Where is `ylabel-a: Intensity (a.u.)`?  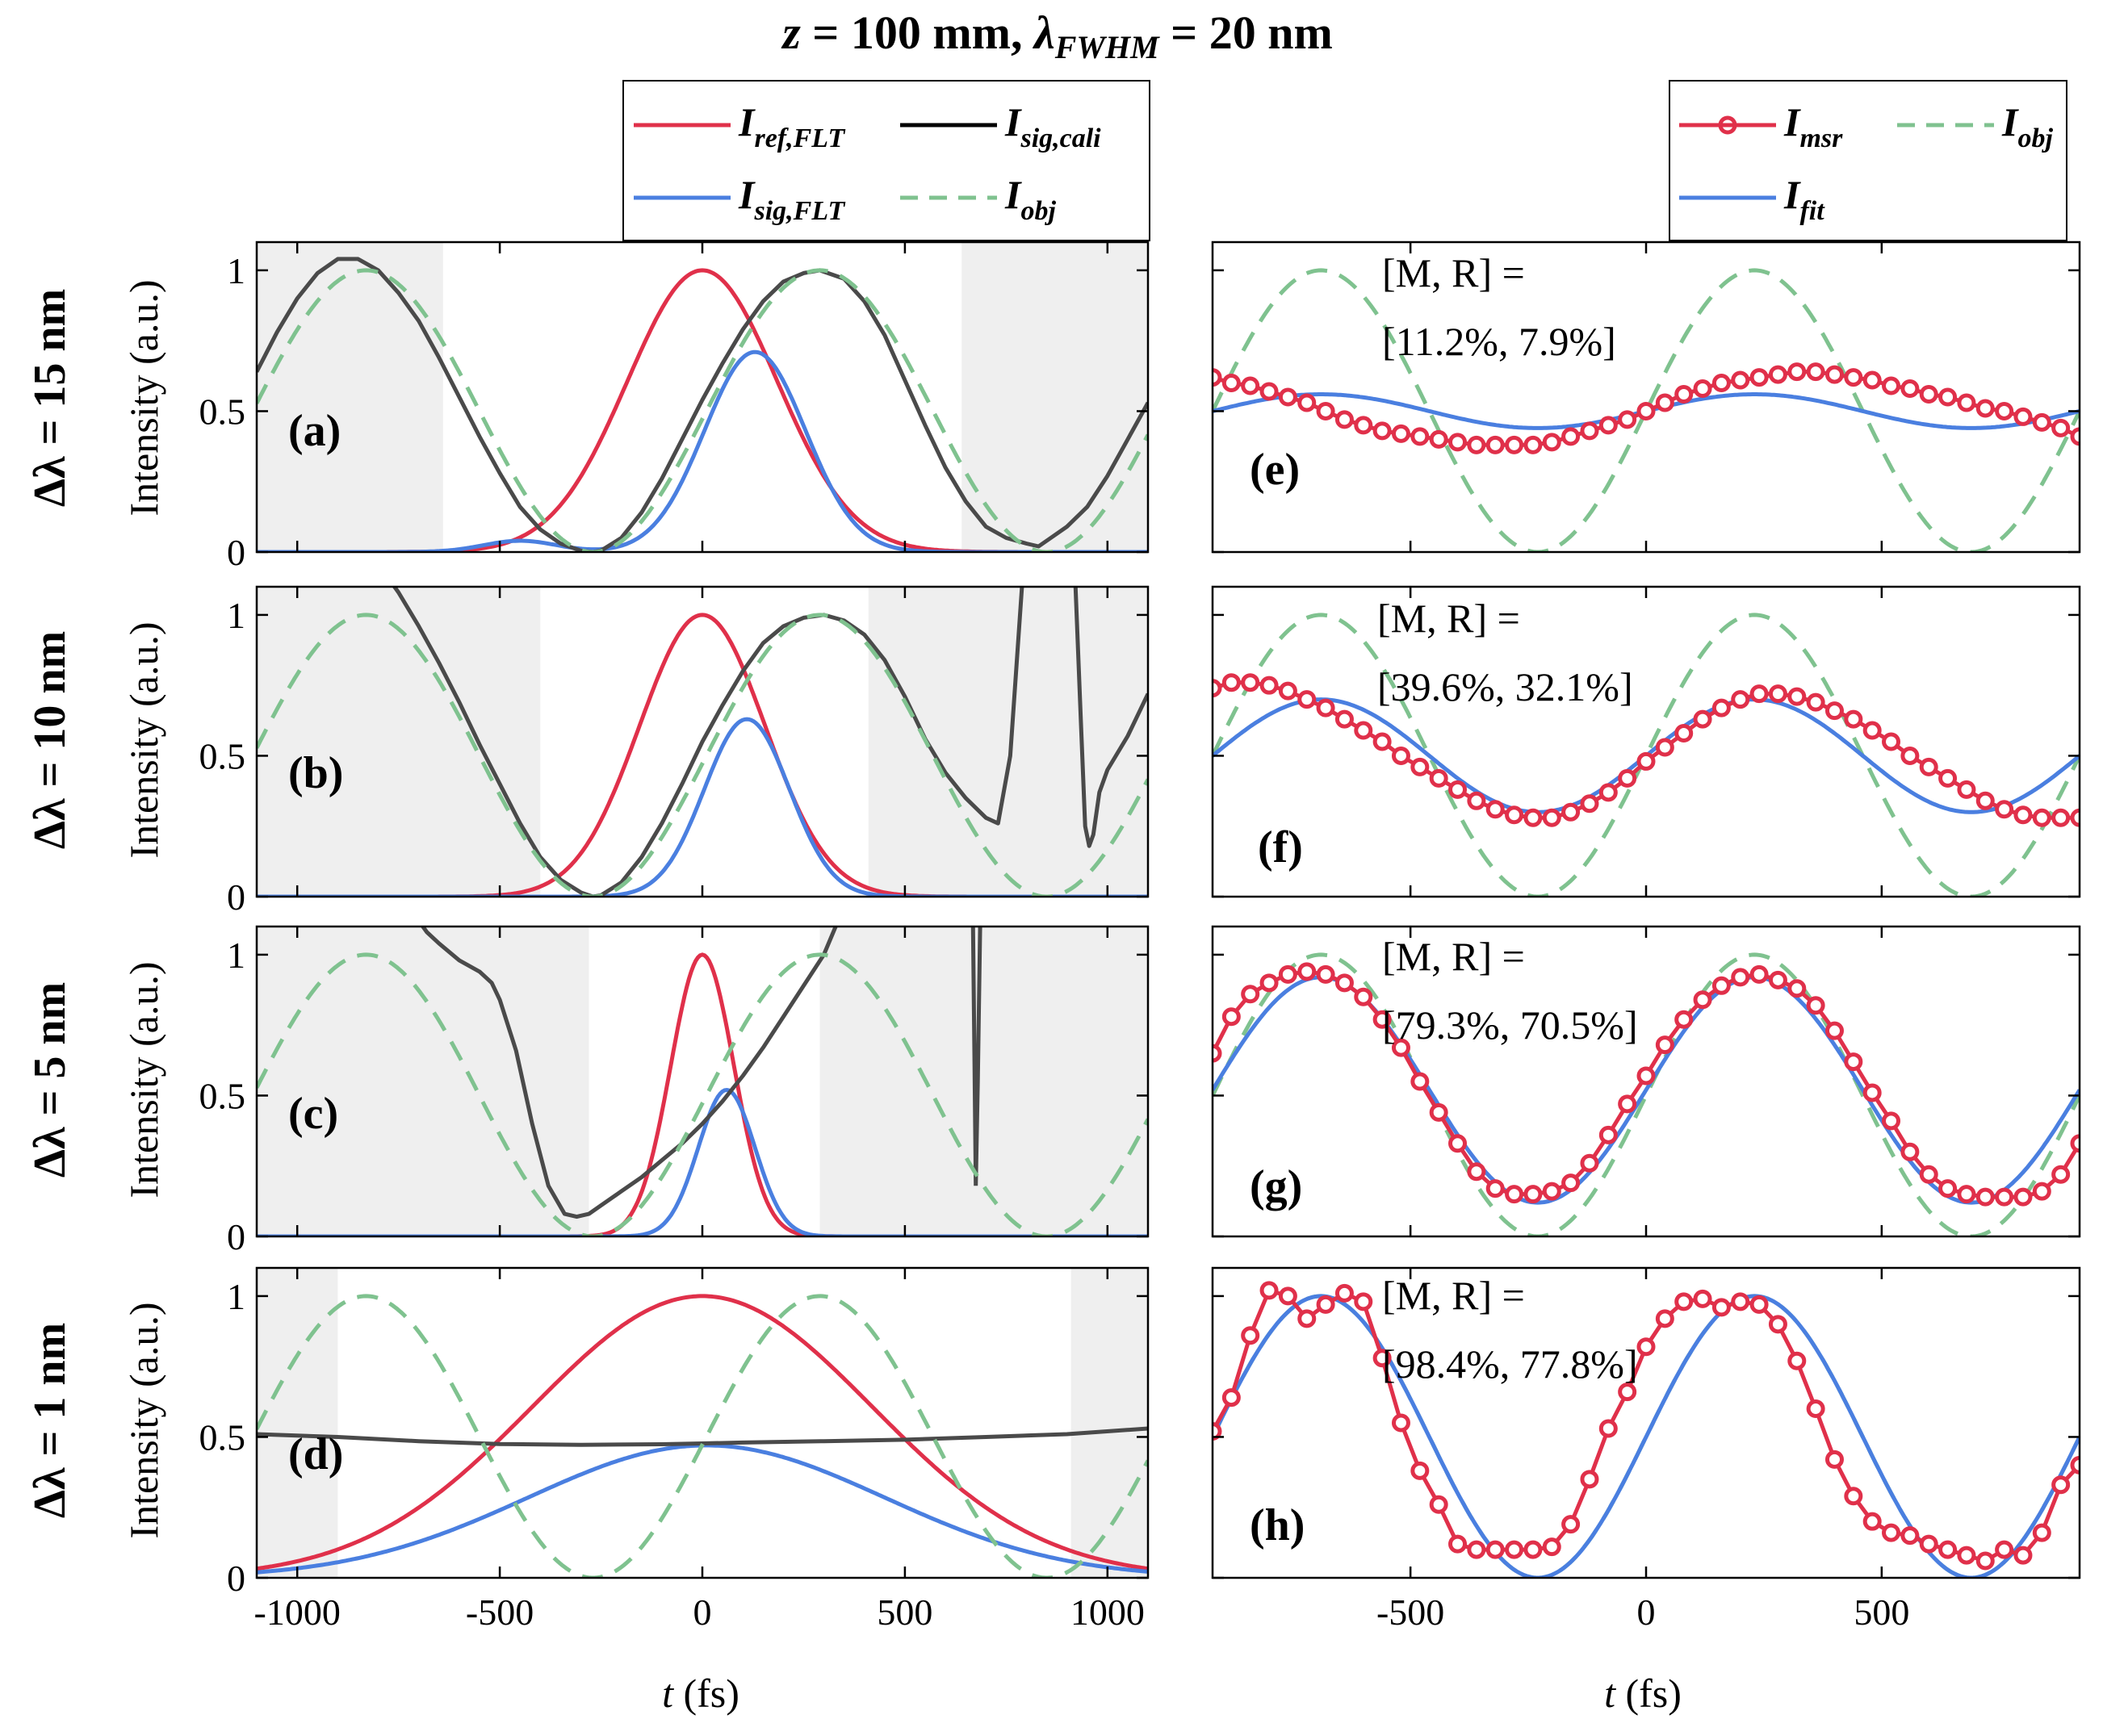
ylabel-a: Intensity (a.u.) is located at coordinates (143, 398).